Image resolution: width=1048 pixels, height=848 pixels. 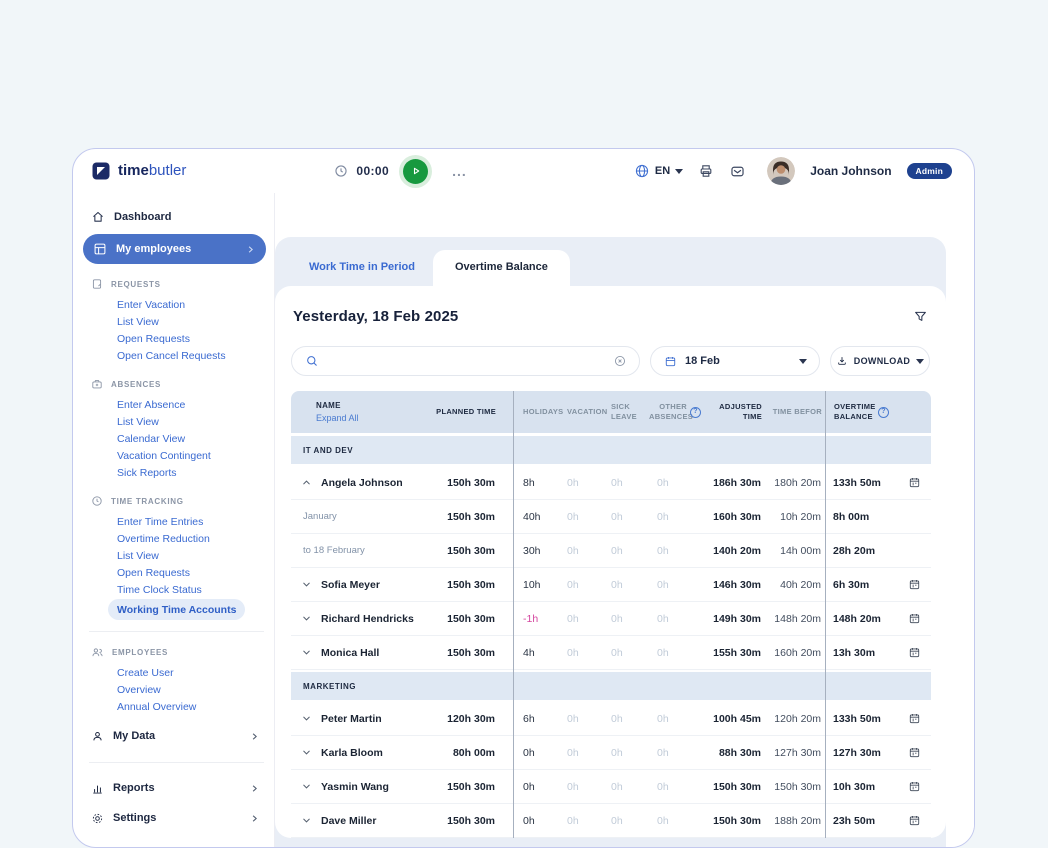 What do you see at coordinates (800, 516) in the screenshot?
I see `cell-time-before: 10h 20m` at bounding box center [800, 516].